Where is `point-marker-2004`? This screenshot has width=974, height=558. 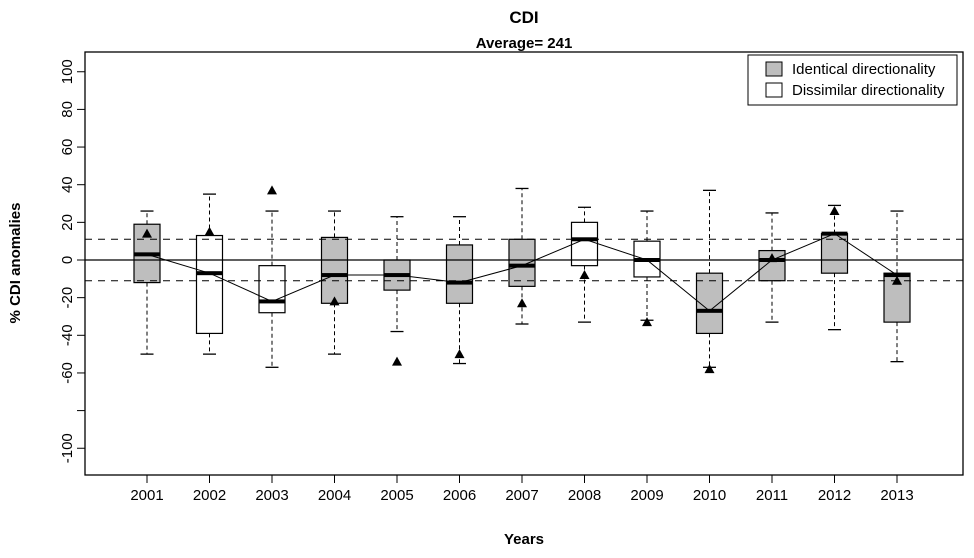 point-marker-2004 is located at coordinates (334, 301).